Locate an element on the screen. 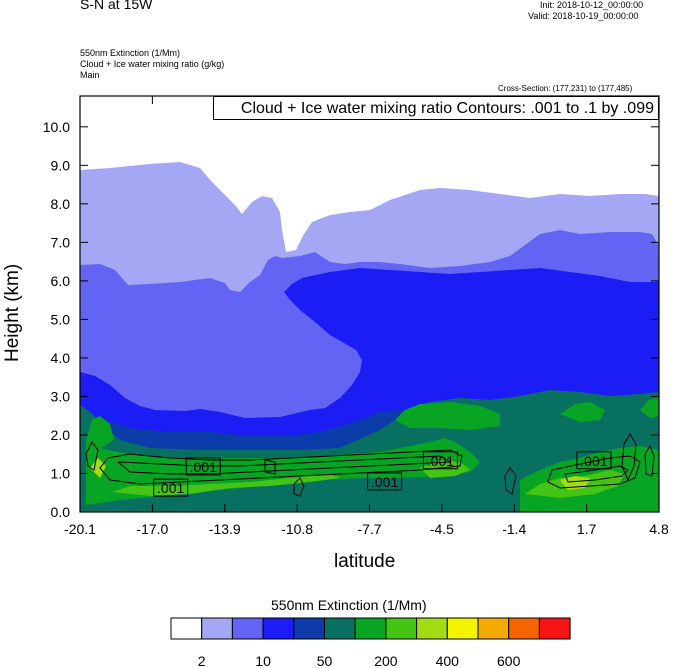 The height and width of the screenshot is (668, 674). fill-level-150-mid is located at coordinates (400, 491).